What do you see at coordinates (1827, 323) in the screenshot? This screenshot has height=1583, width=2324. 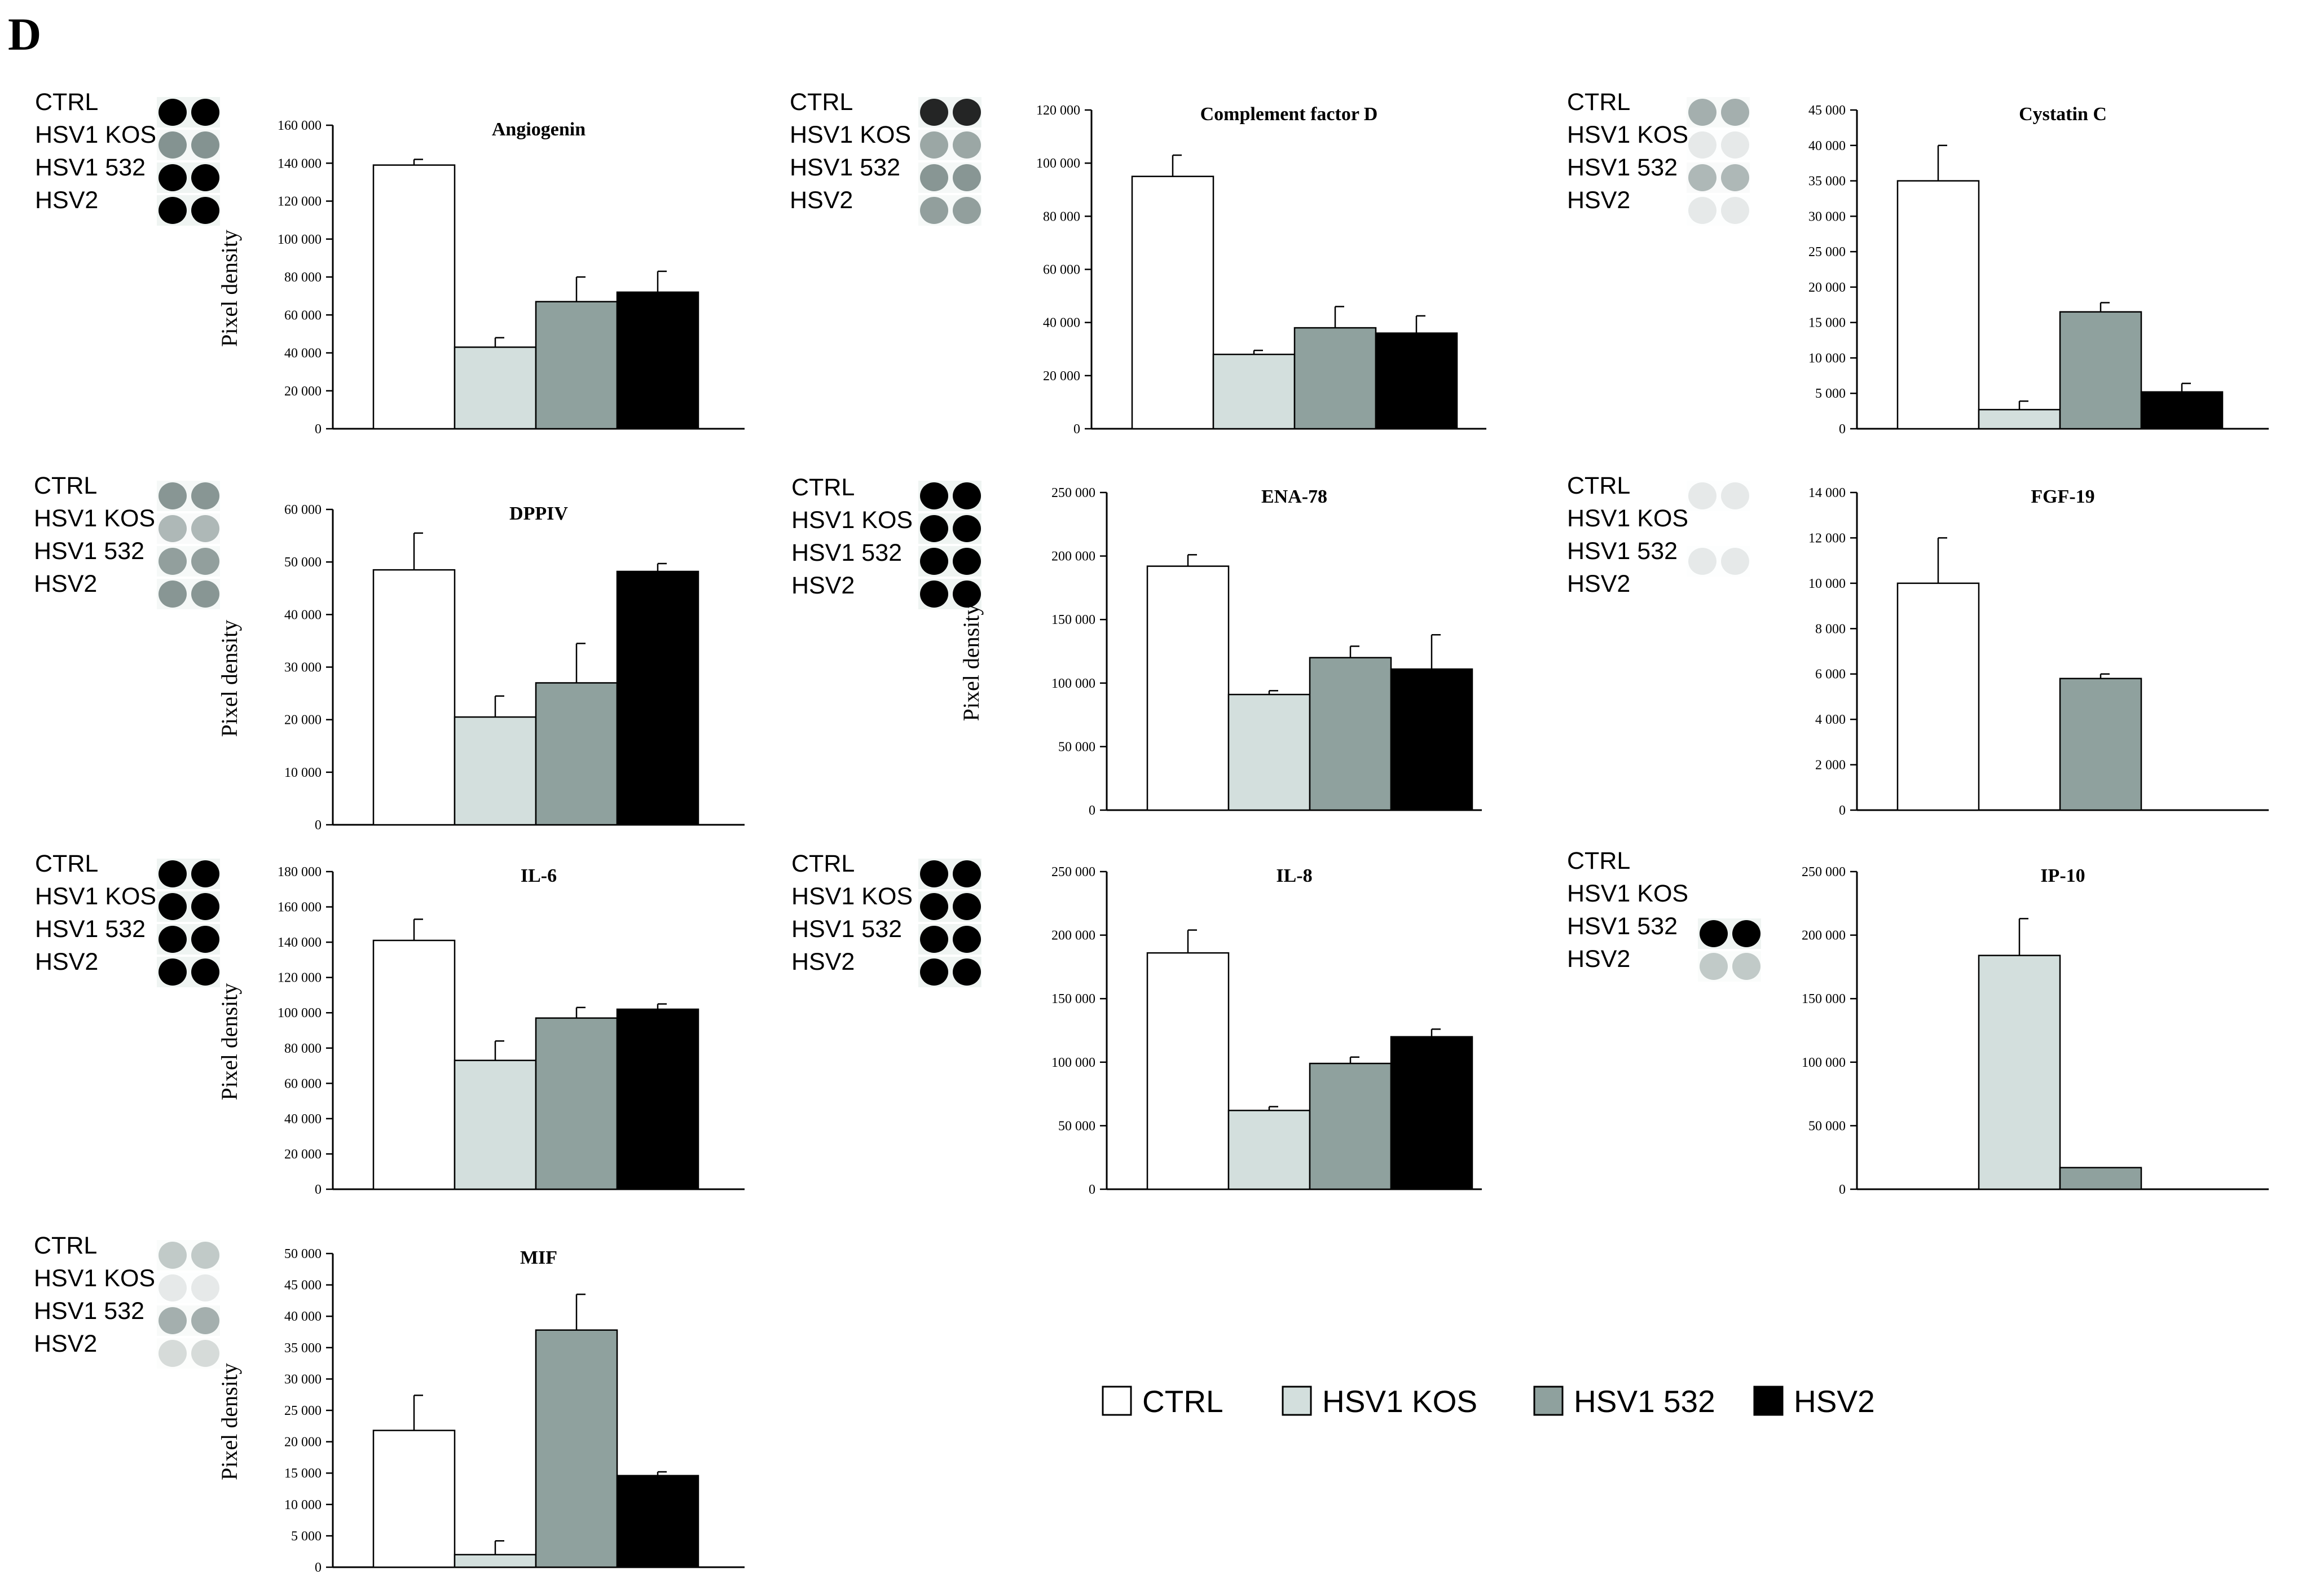 I see `y-tick-label: 15 000` at bounding box center [1827, 323].